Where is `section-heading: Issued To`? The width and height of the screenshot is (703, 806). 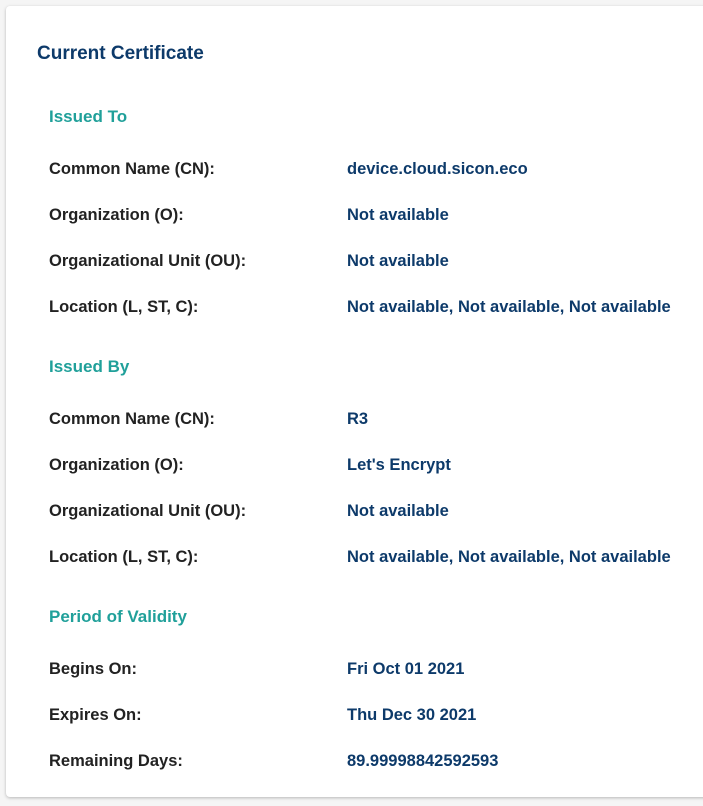
section-heading: Issued To is located at coordinates (88, 116).